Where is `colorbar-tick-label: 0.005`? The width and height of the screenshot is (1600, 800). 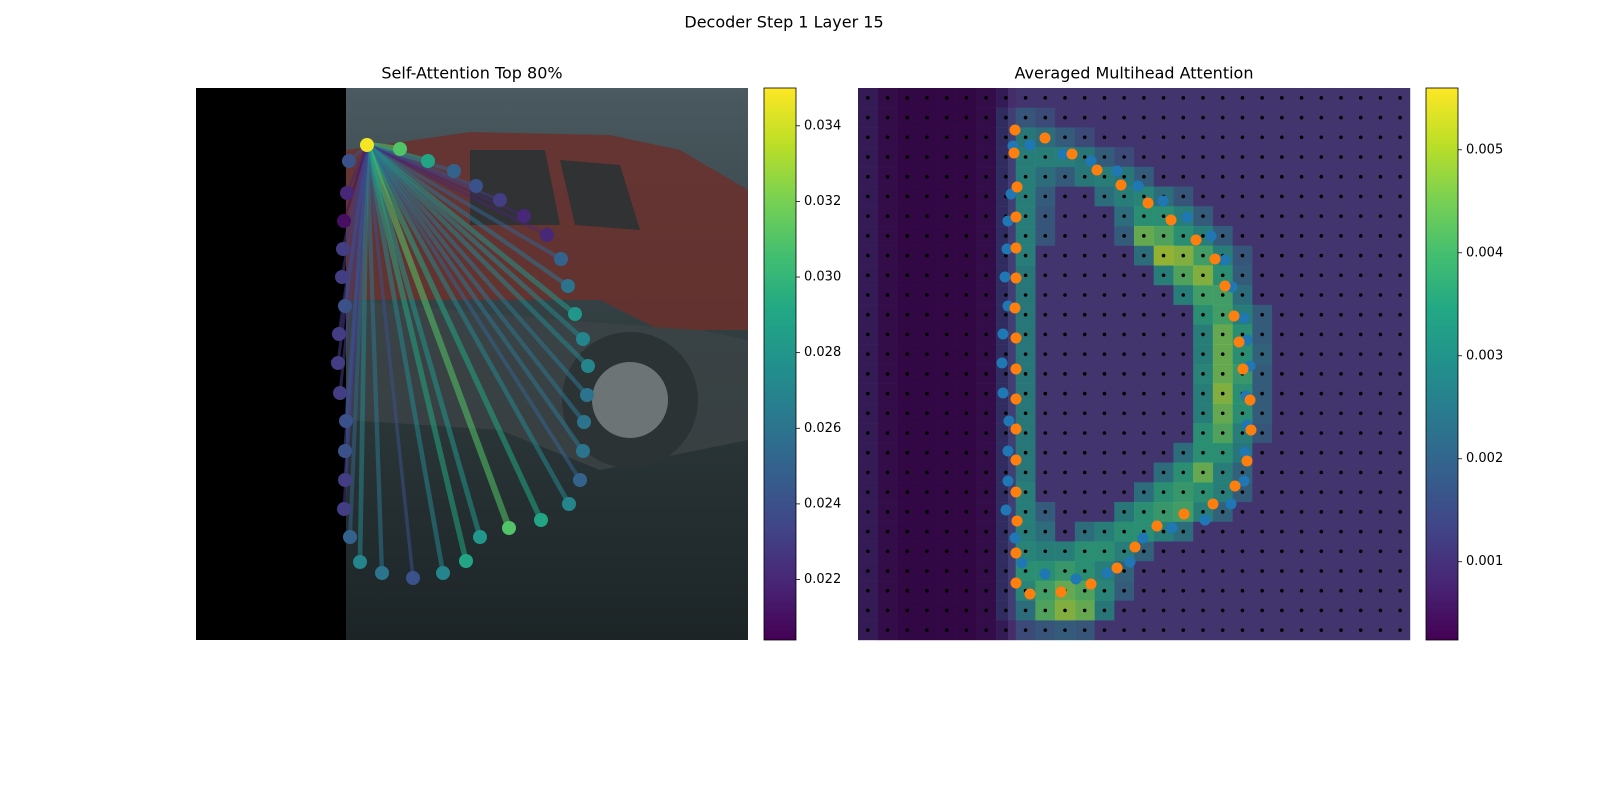
colorbar-tick-label: 0.005 is located at coordinates (1484, 149).